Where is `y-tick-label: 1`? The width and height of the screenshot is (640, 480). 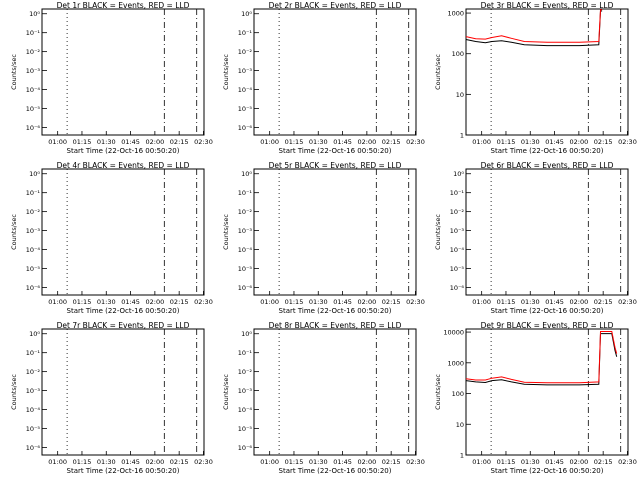
y-tick-label: 1 is located at coordinates (462, 456).